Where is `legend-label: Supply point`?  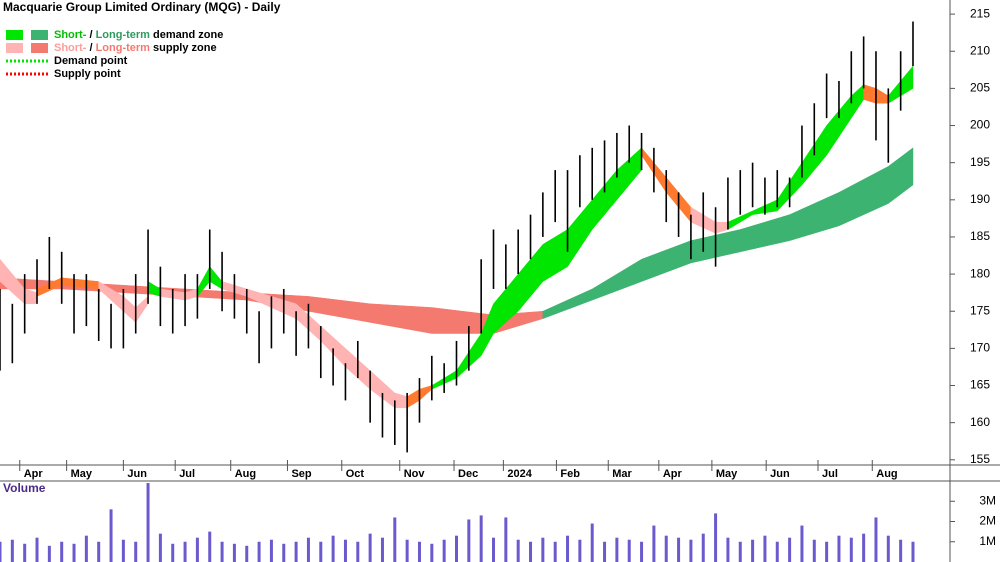
legend-label: Supply point is located at coordinates (87, 74).